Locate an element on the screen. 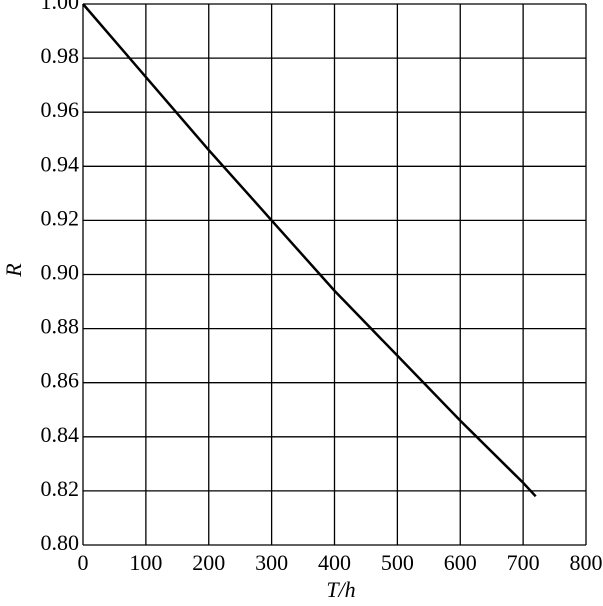 The width and height of the screenshot is (603, 606). x-tick-label: 700 is located at coordinates (523, 562).